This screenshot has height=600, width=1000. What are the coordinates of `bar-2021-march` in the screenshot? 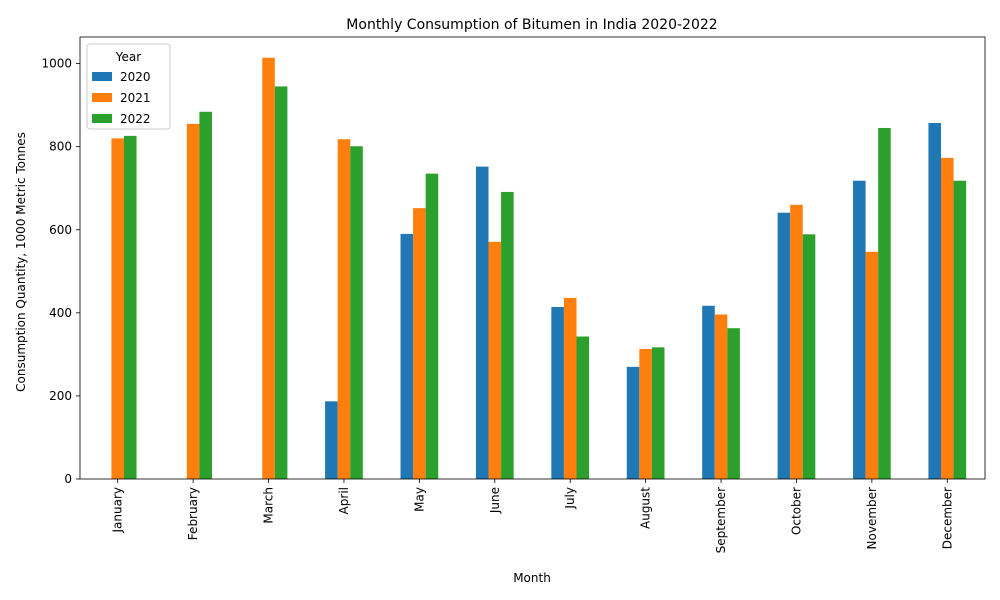 It's located at (268, 268).